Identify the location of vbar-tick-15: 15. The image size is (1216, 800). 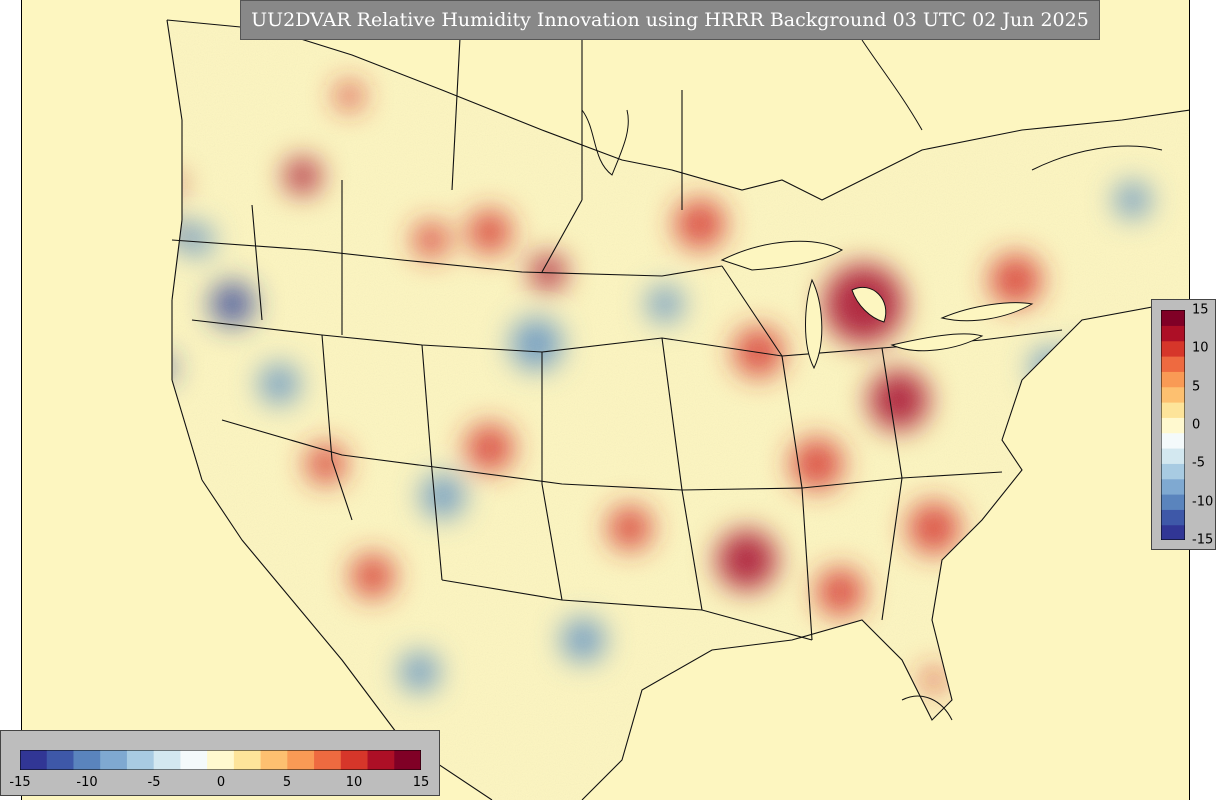
(1200, 310).